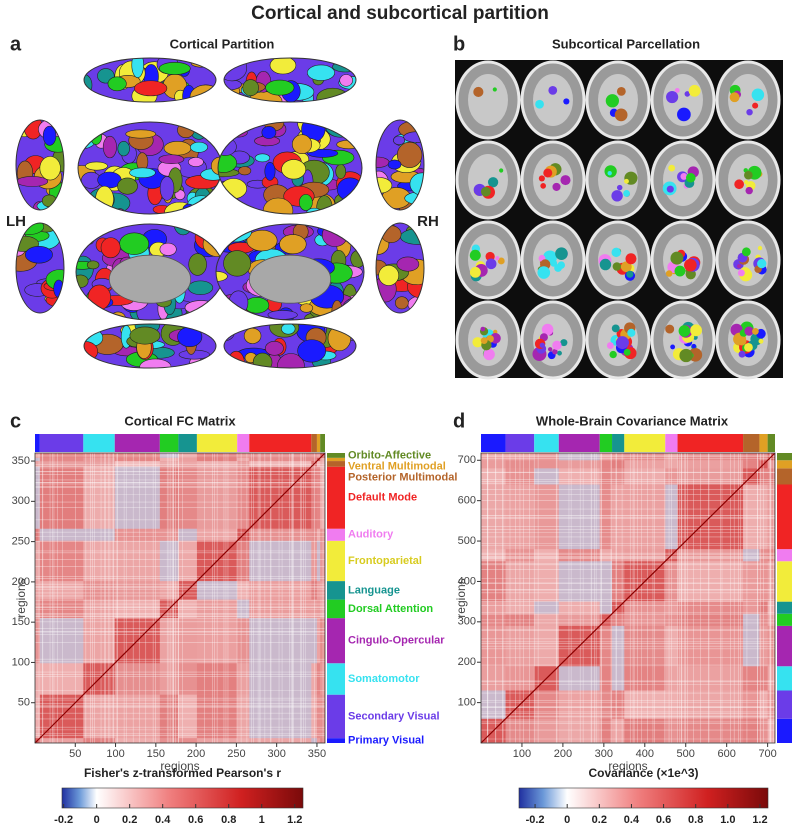  Describe the element at coordinates (643, 773) in the screenshot. I see `colorbar-label: Covariance (×1e^3)` at that location.